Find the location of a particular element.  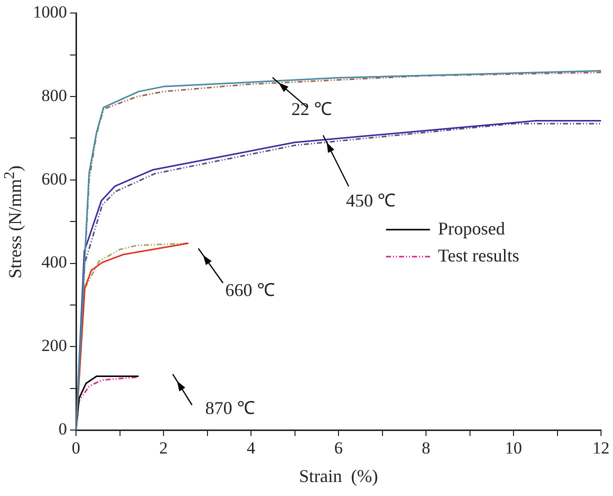

annotation: 870 ℃ is located at coordinates (230, 408).